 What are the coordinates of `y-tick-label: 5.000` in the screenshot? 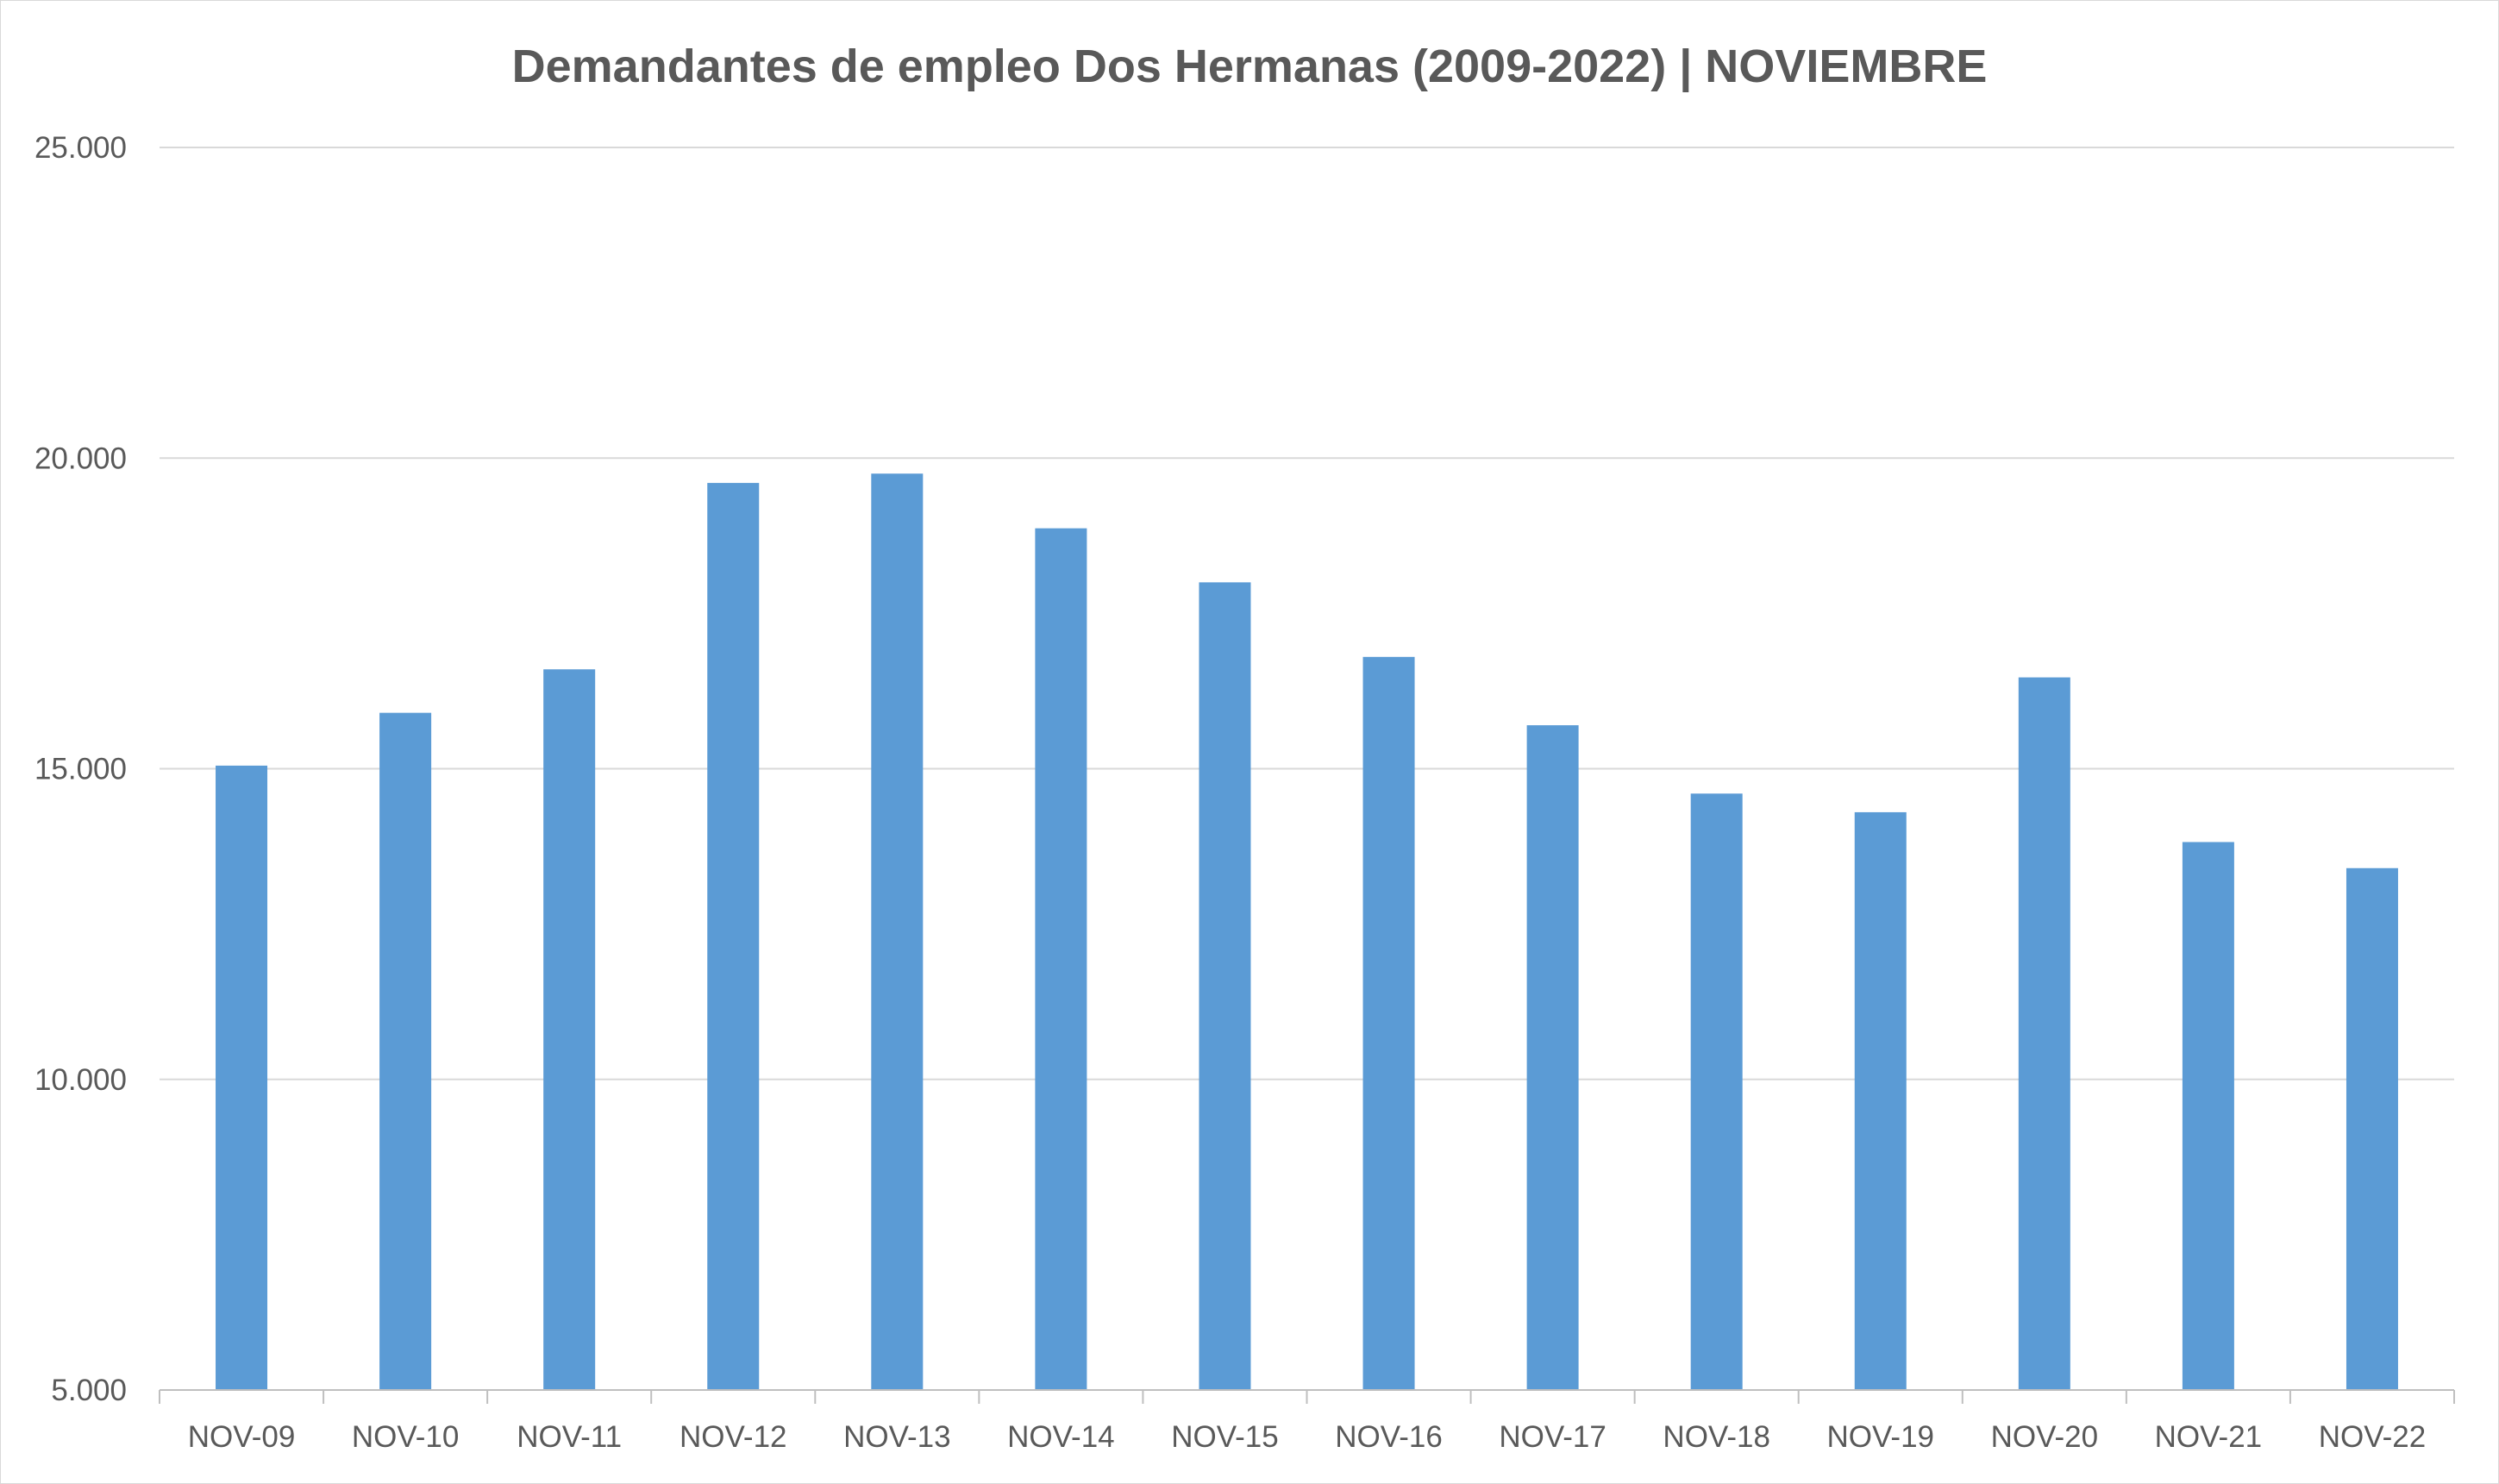 It's located at (89, 1390).